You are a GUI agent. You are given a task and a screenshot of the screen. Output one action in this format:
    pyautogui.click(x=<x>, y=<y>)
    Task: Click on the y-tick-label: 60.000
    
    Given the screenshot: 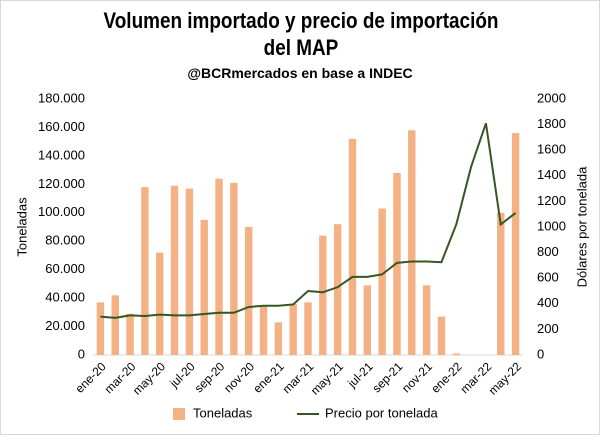 What is the action you would take?
    pyautogui.click(x=65, y=268)
    